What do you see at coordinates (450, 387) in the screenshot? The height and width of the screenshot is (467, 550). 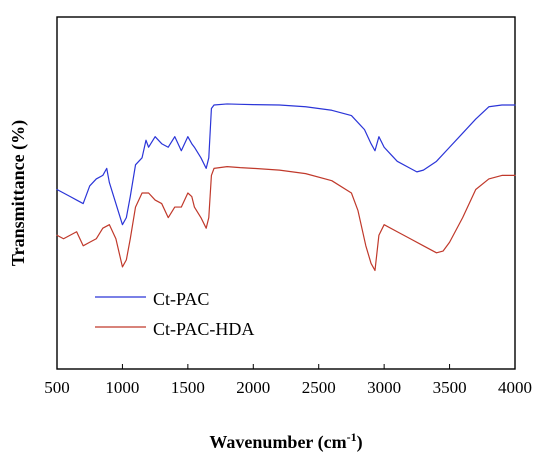 I see `x-tick-label-6: 3500` at bounding box center [450, 387].